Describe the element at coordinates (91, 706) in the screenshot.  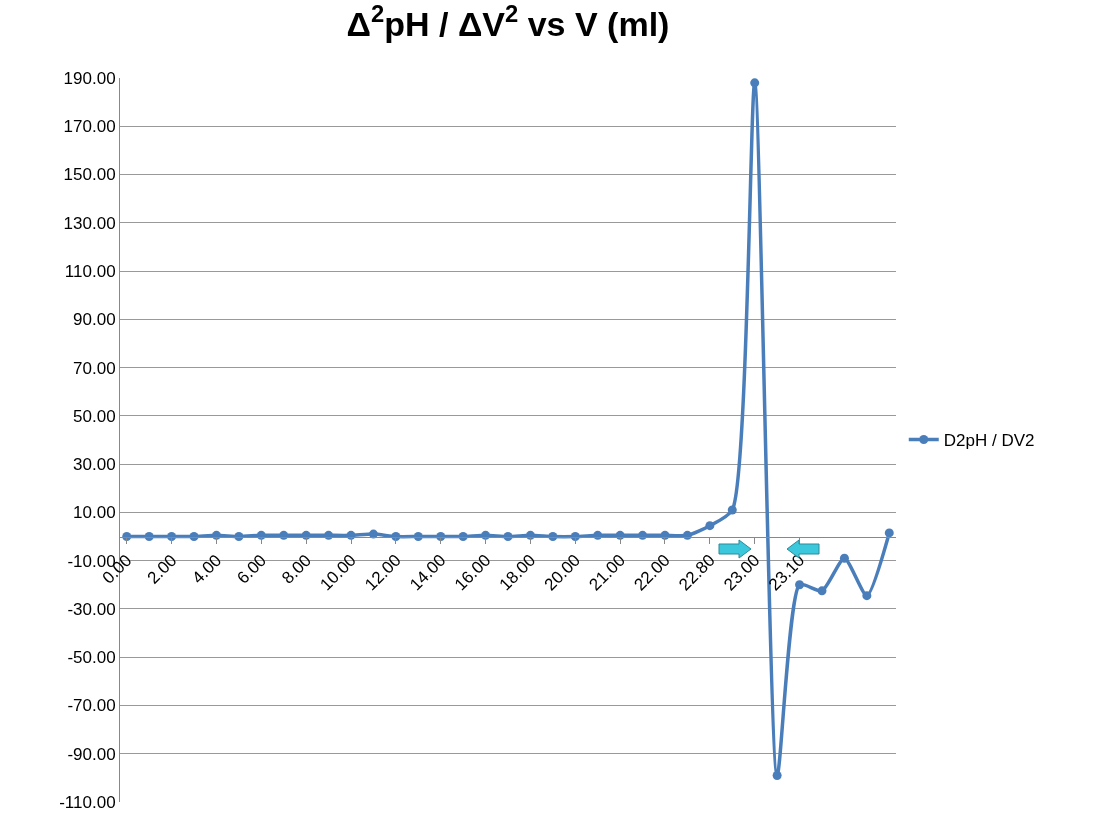
I see `y-tick-label: -70.00` at that location.